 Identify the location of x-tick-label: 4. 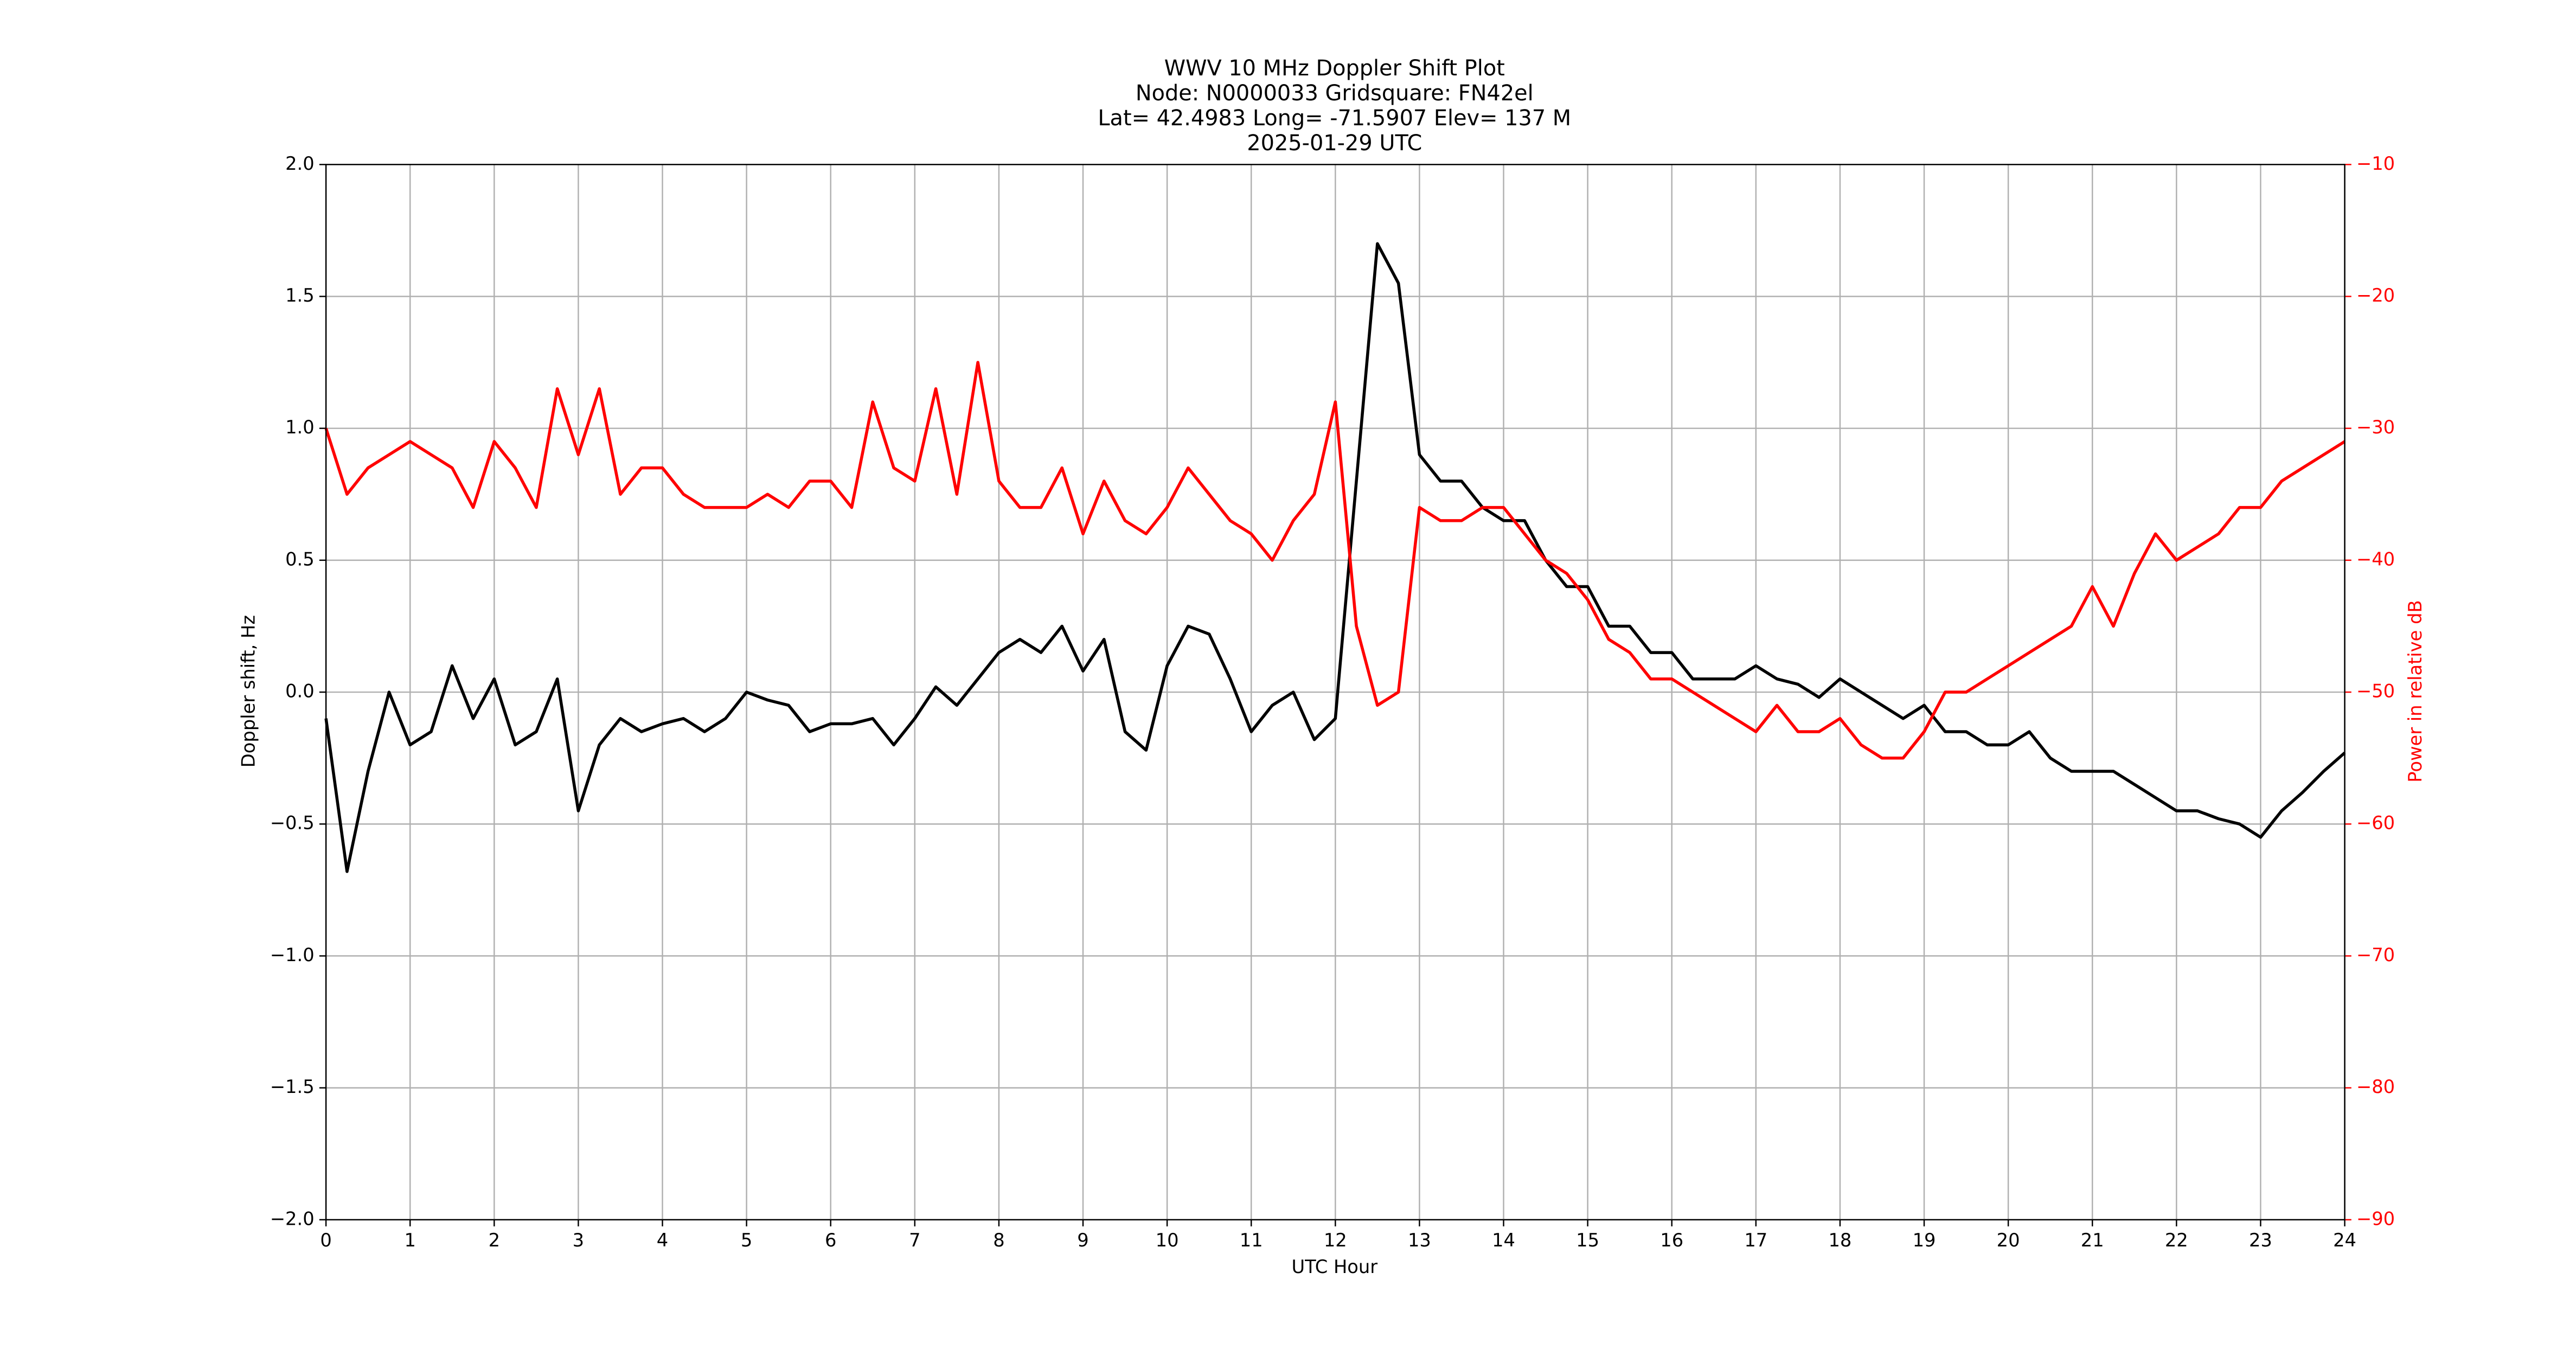
(662, 1240).